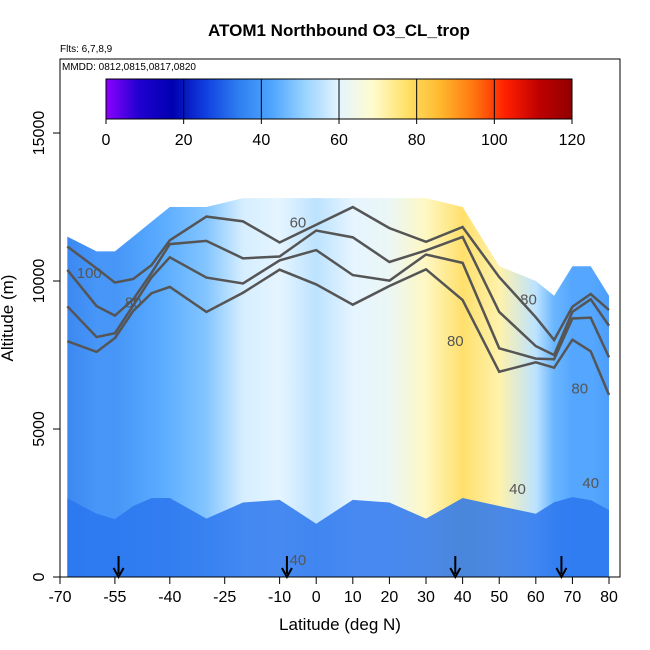  I want to click on colorbar-tick-label: 80, so click(417, 140).